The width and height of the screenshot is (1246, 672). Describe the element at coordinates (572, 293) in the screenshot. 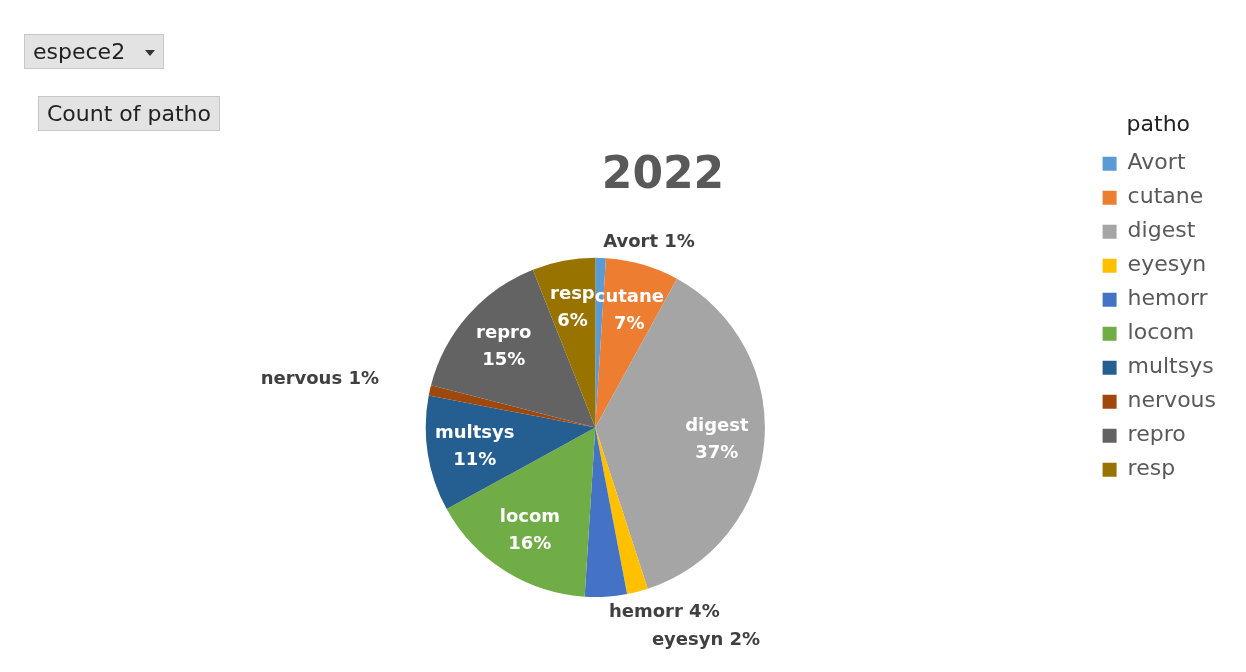

I see `slice-label: resp` at that location.